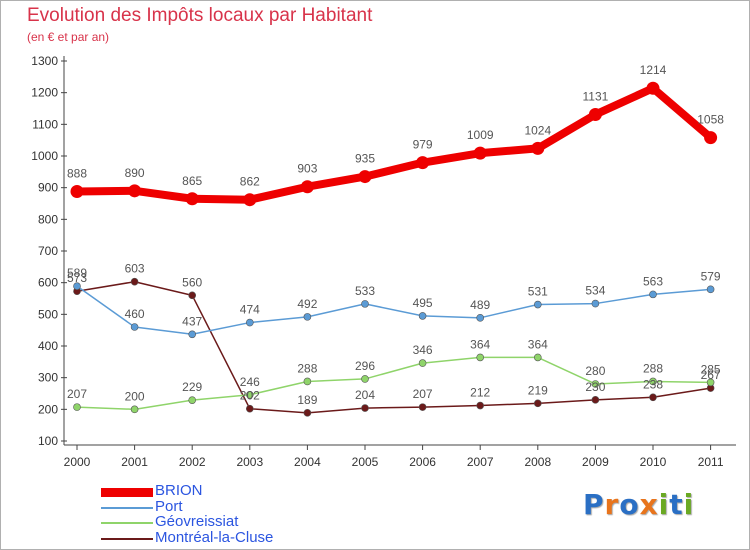 The image size is (750, 550). I want to click on data-label: 560, so click(192, 282).